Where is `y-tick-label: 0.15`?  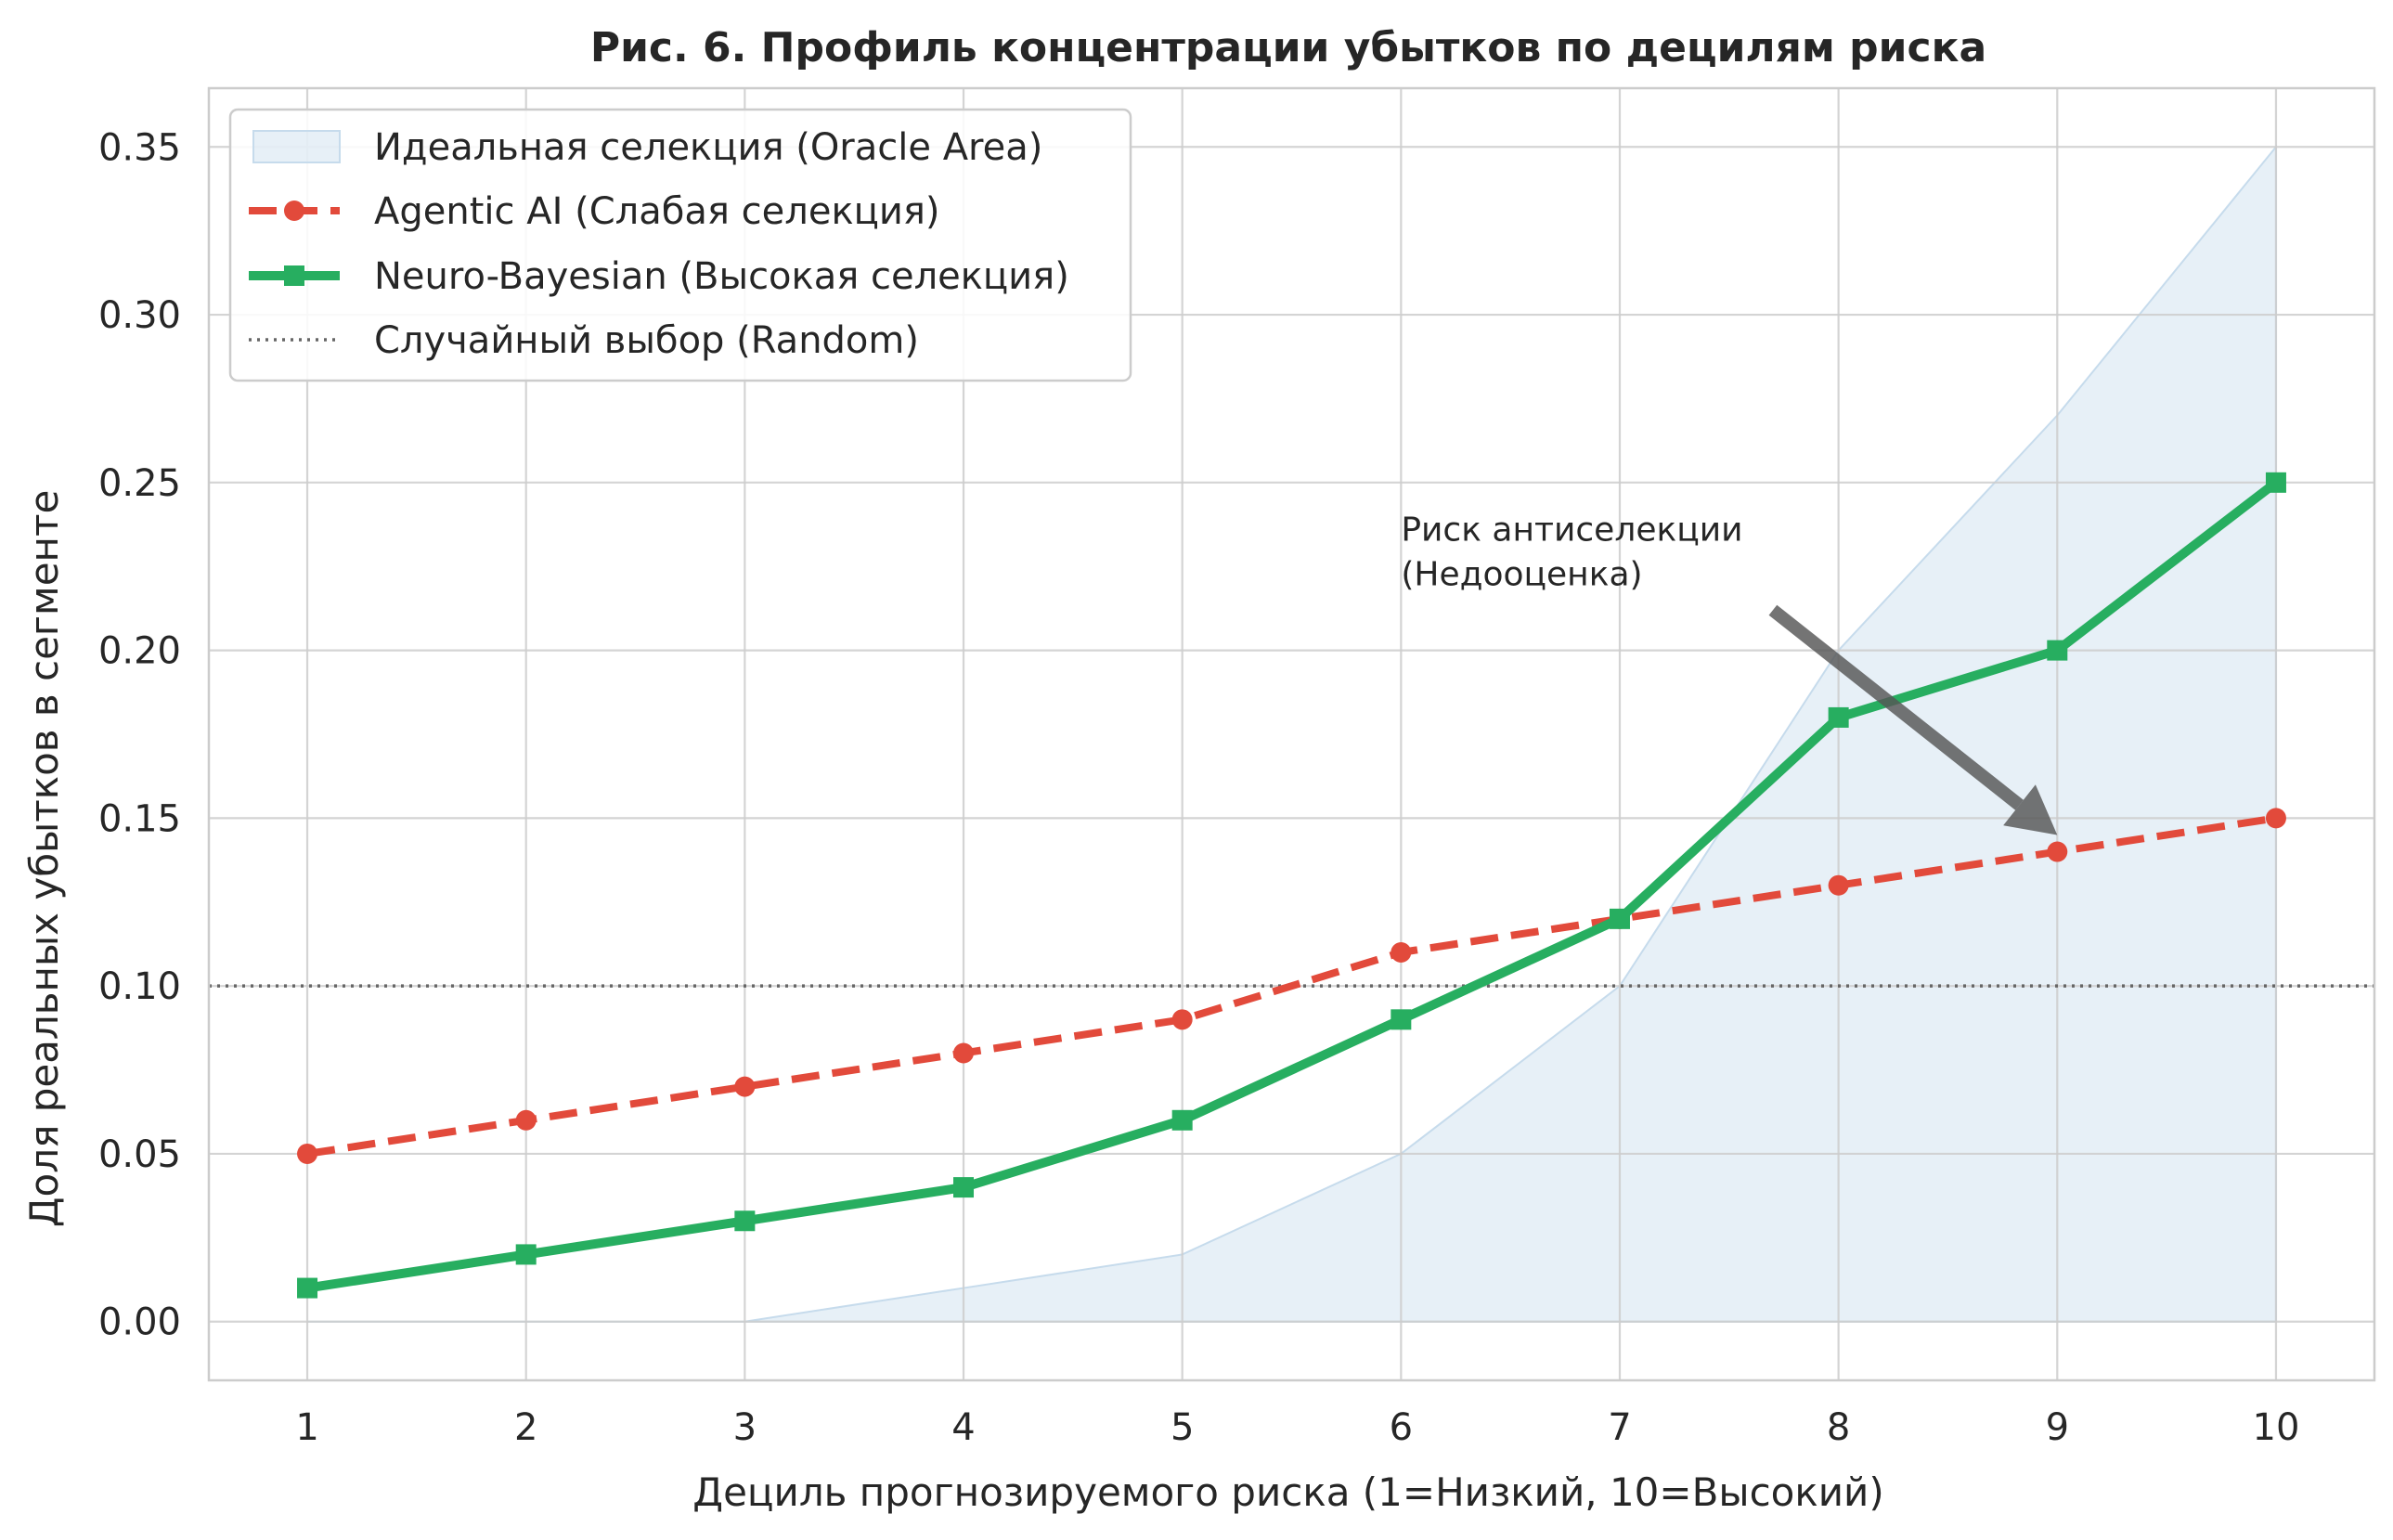
y-tick-label: 0.15 is located at coordinates (139, 819).